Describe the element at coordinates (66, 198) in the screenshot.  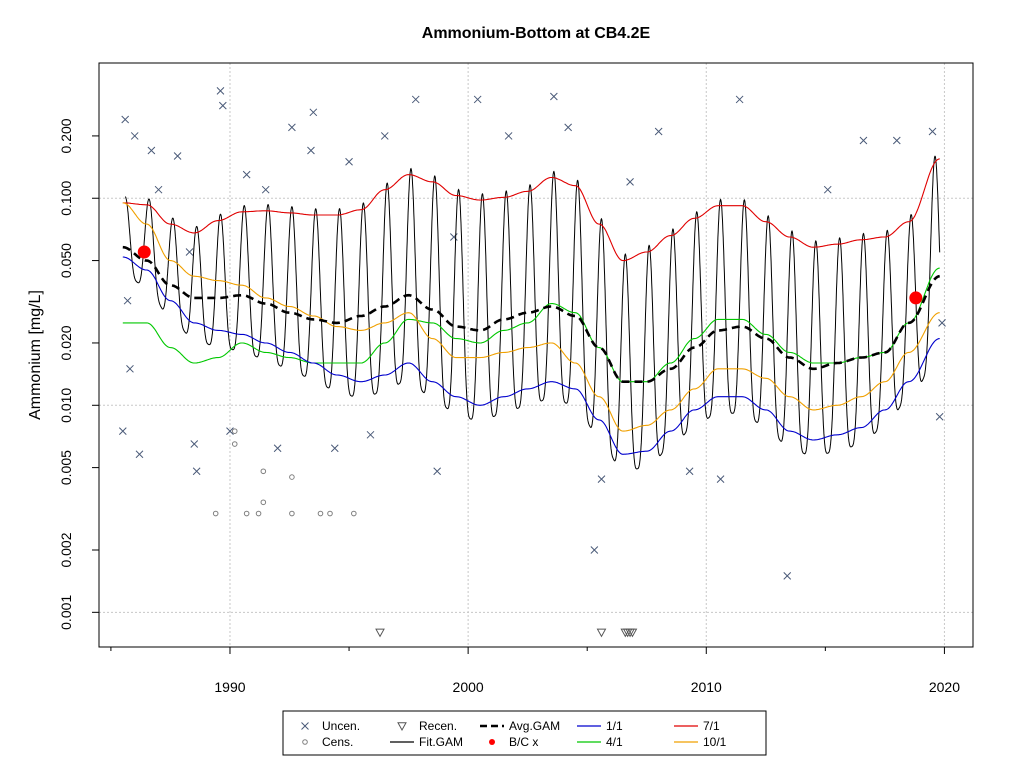
I see `y-tick-label: 0.100` at that location.